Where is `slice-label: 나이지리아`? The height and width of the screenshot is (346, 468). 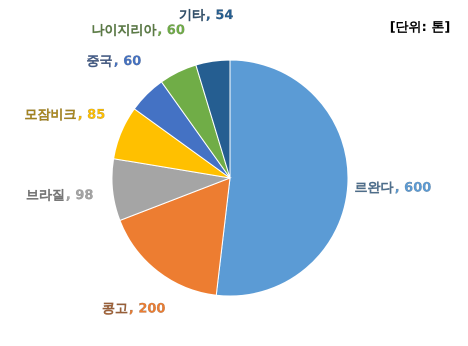 slice-label: 나이지리아 is located at coordinates (123, 30).